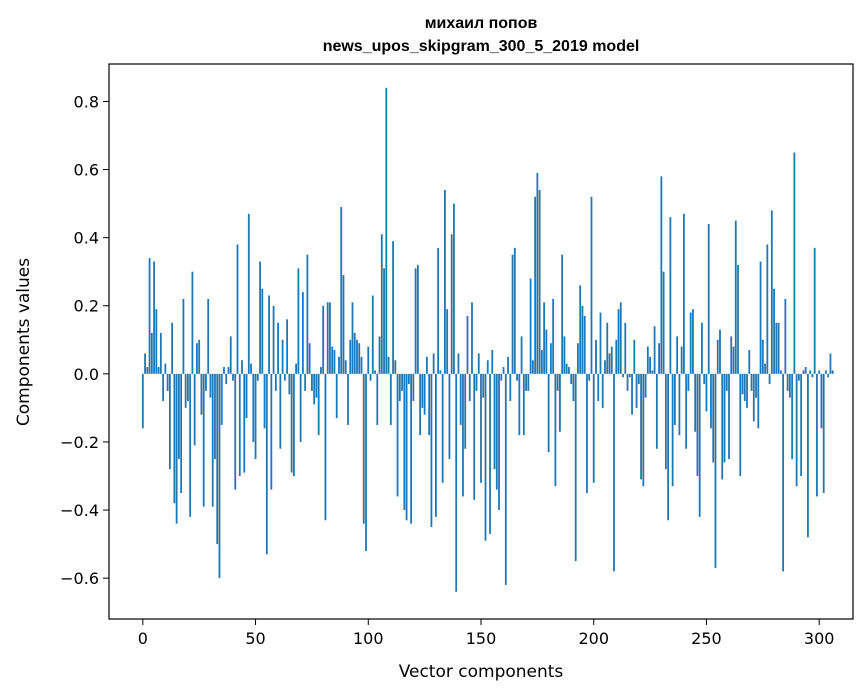 The height and width of the screenshot is (696, 867). Describe the element at coordinates (819, 638) in the screenshot. I see `x-tick-label: 300` at that location.